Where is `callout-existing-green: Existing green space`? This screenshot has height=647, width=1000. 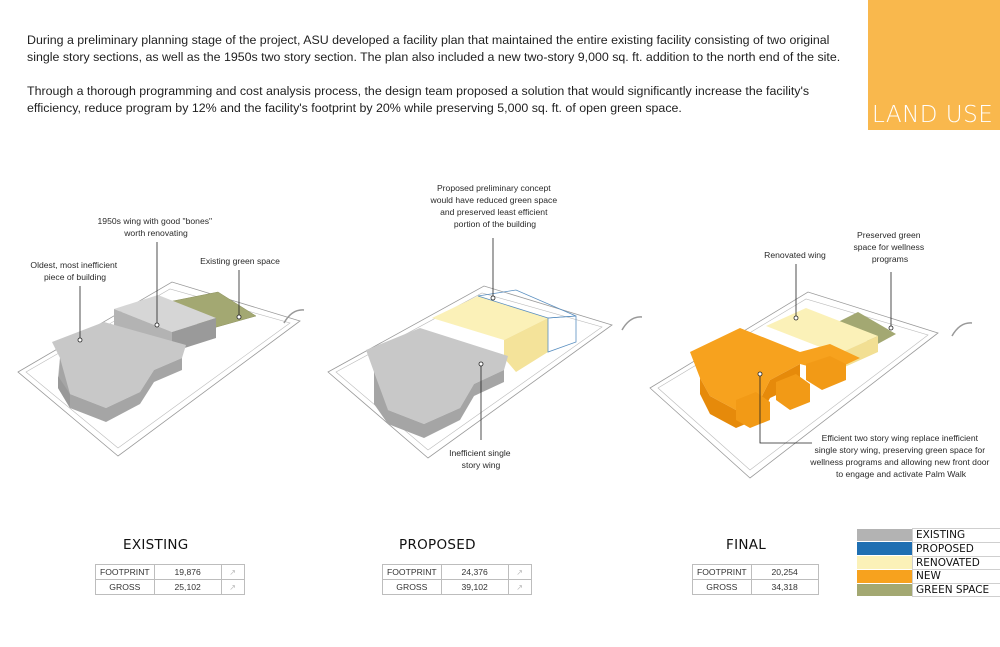 callout-existing-green: Existing green space is located at coordinates (240, 261).